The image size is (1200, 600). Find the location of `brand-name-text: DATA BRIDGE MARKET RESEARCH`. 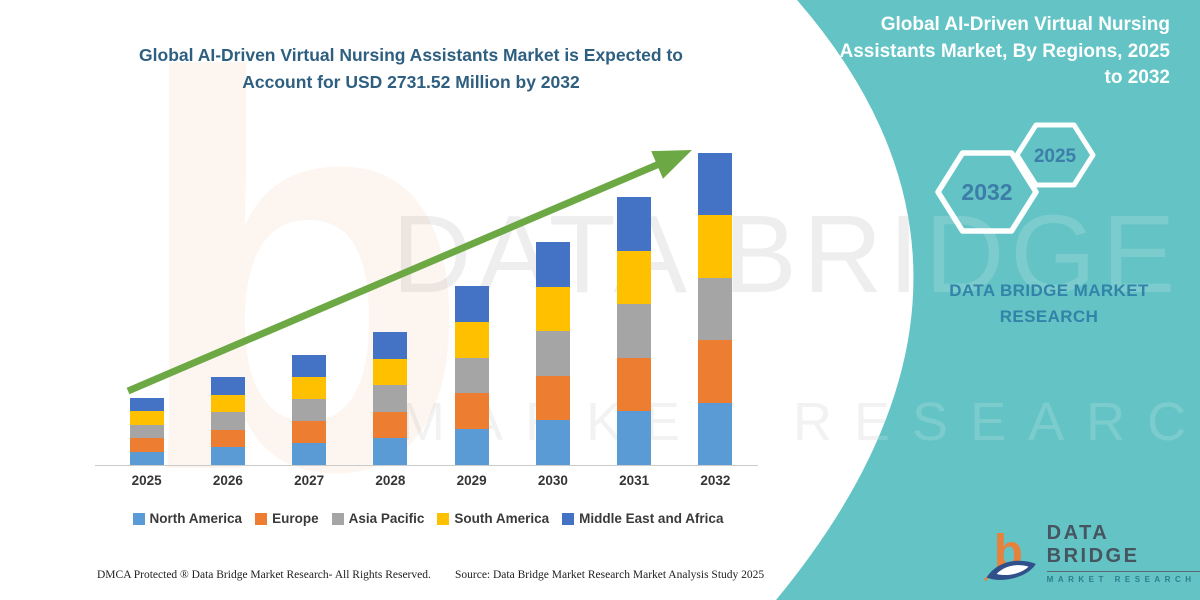

brand-name-text: DATA BRIDGE MARKET RESEARCH is located at coordinates (1049, 304).